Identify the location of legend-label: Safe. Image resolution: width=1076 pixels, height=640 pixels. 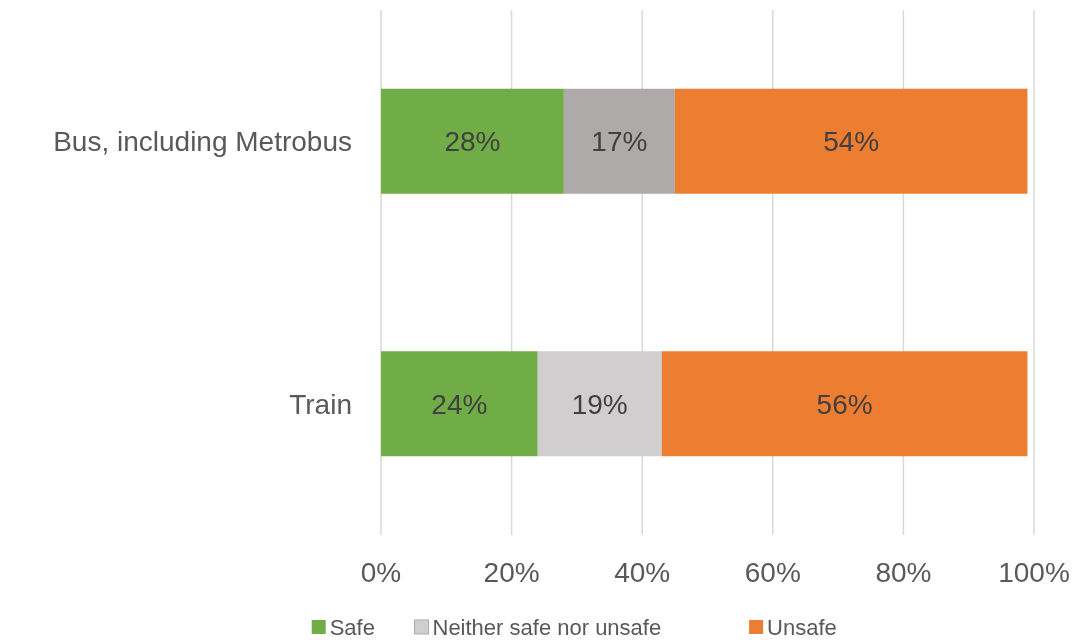
(352, 627).